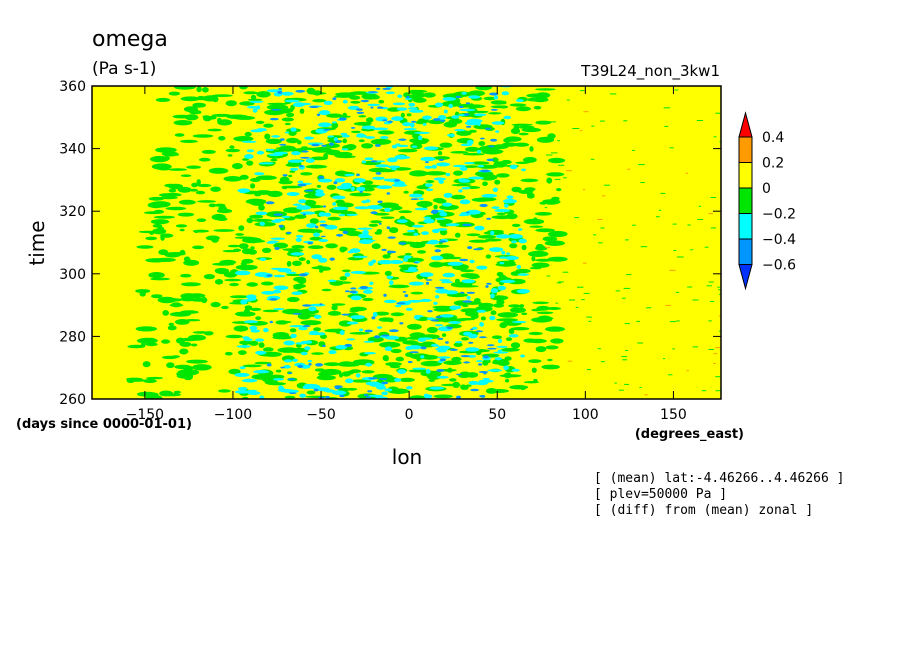  I want to click on note-line: [ (diff) from (mean) zonal ], so click(703, 510).